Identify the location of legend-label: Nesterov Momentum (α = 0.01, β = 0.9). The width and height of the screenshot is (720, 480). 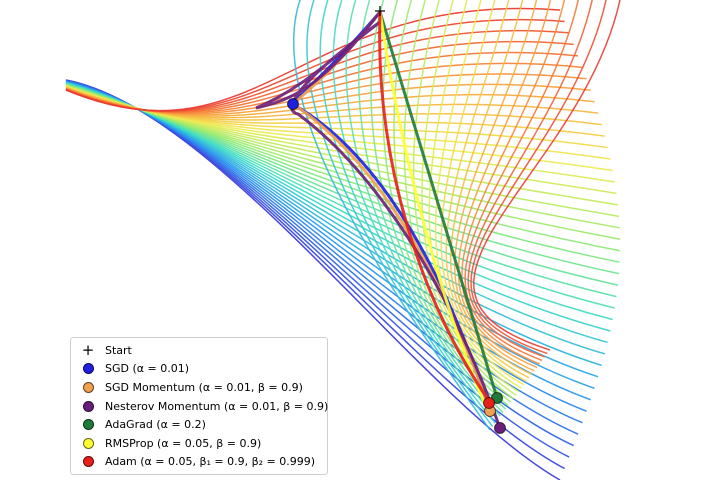
(217, 406).